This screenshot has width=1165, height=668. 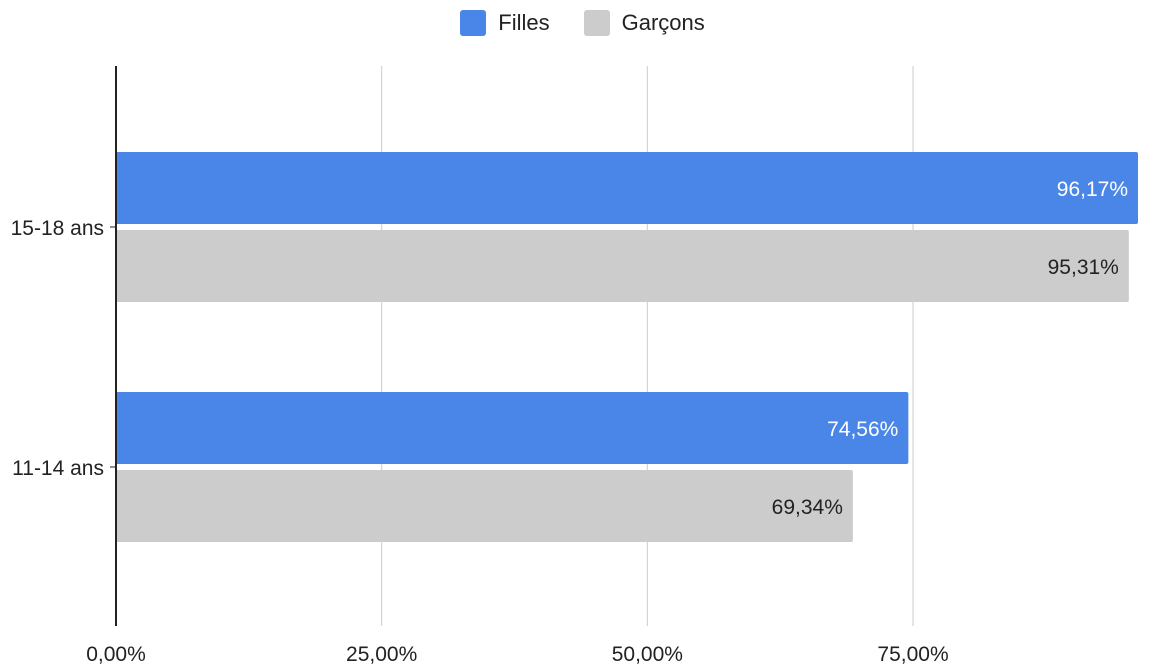 What do you see at coordinates (647, 654) in the screenshot?
I see `x-tick-label: 50,00%` at bounding box center [647, 654].